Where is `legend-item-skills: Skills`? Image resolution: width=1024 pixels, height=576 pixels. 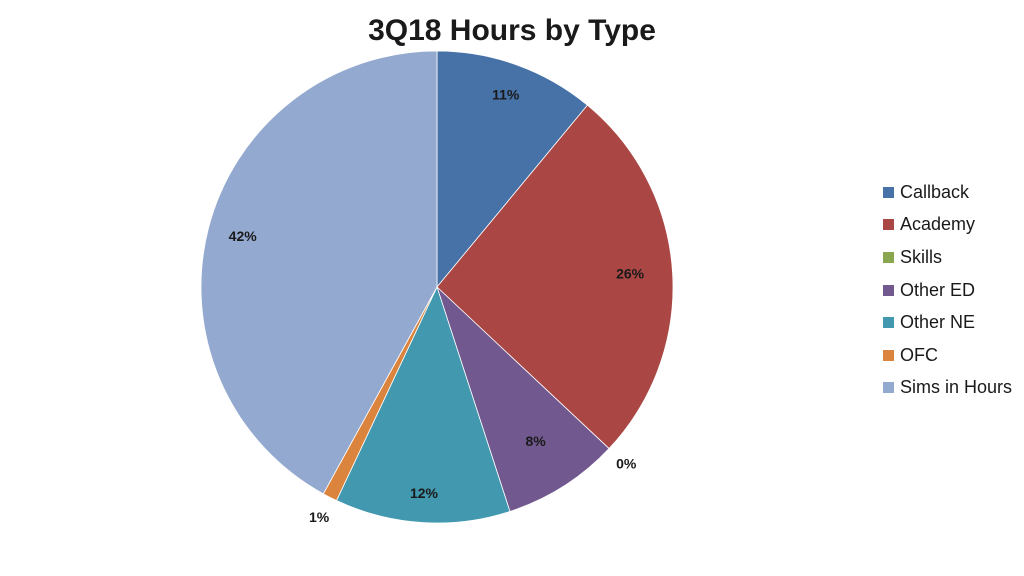
legend-item-skills: Skills is located at coordinates (947, 257).